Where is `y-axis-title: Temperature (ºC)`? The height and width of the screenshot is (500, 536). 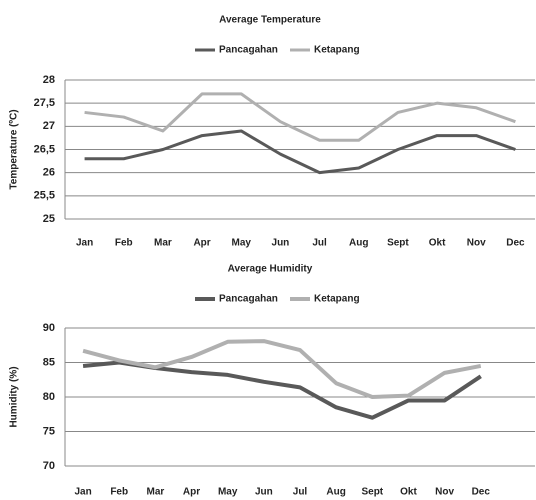
y-axis-title: Temperature (ºC) is located at coordinates (14, 149).